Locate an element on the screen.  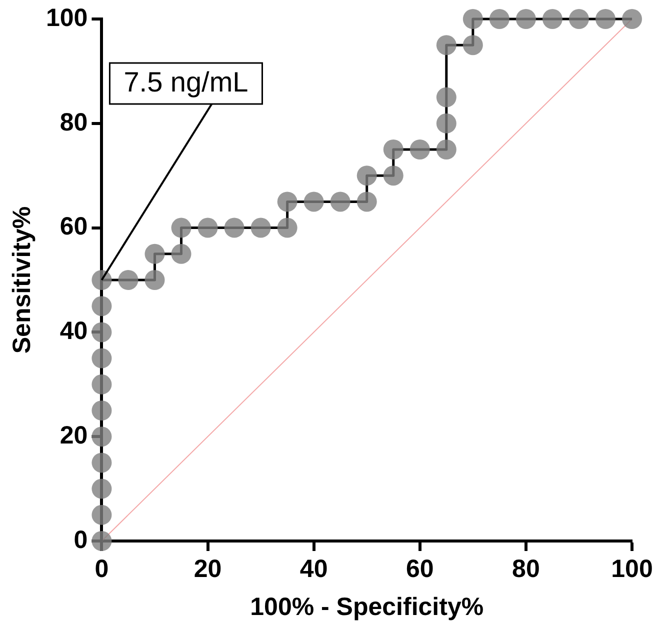
x-tick-label: 40 is located at coordinates (314, 568).